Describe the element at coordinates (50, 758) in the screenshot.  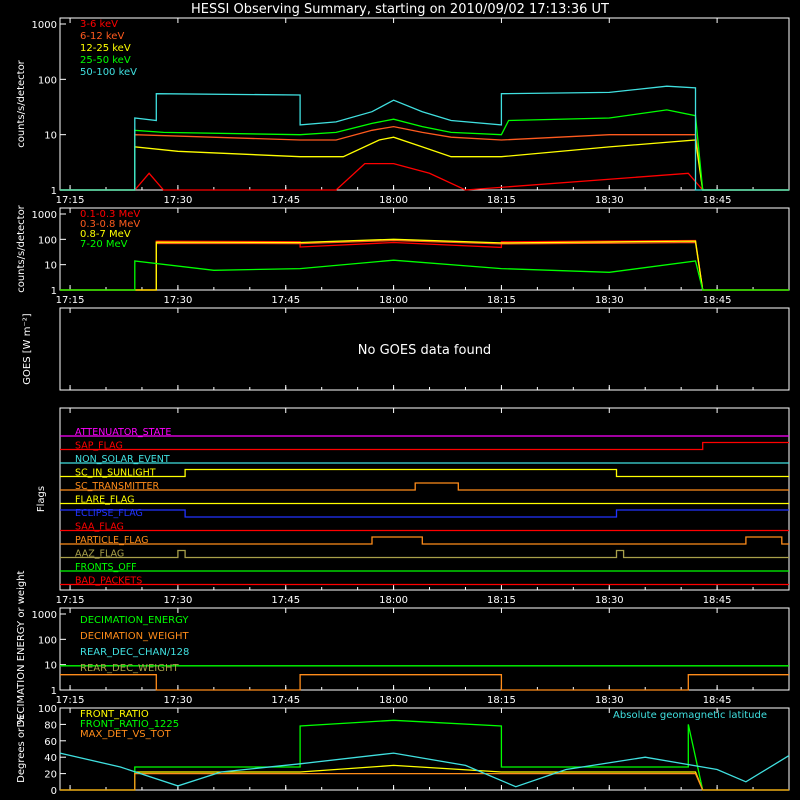
I see `ratio-ytick-label: 40` at that location.